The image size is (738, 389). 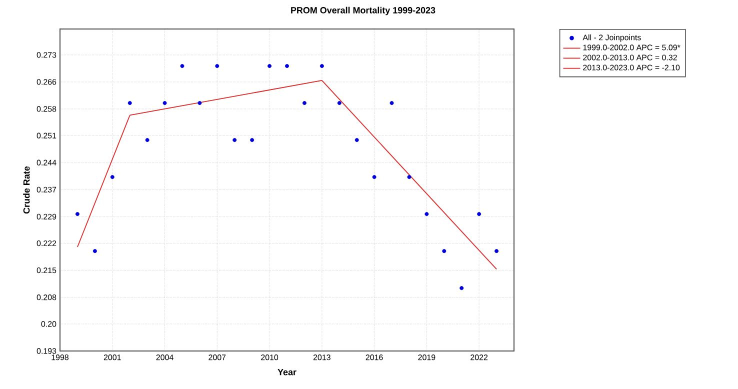 I want to click on chart-title: PROM Overall Mortality 1999-2023, so click(x=363, y=11).